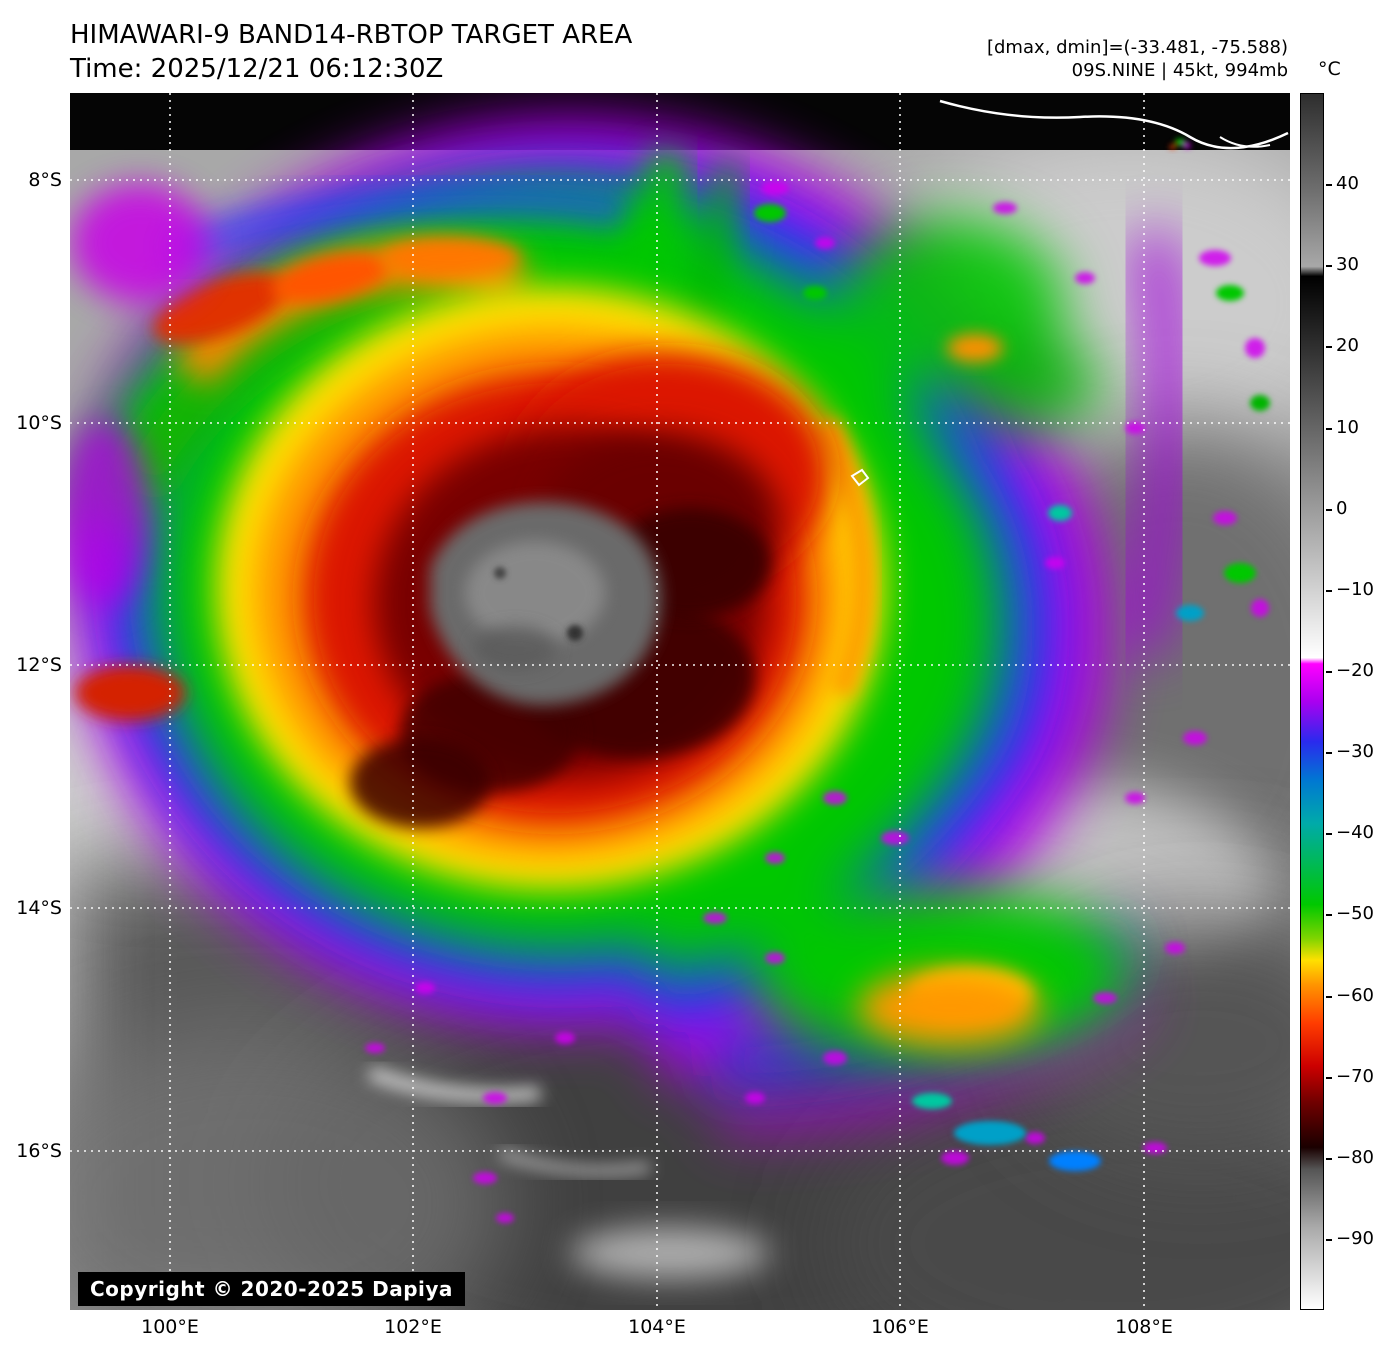 The height and width of the screenshot is (1359, 1388). Describe the element at coordinates (170, 1327) in the screenshot. I see `x-axis-label: 100°E` at that location.